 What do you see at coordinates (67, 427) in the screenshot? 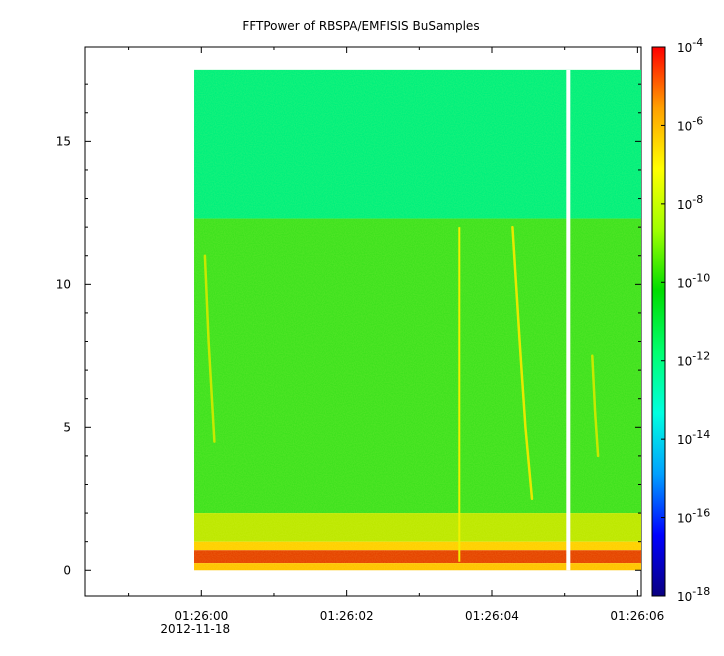
I see `y-tick-label: 5` at bounding box center [67, 427].